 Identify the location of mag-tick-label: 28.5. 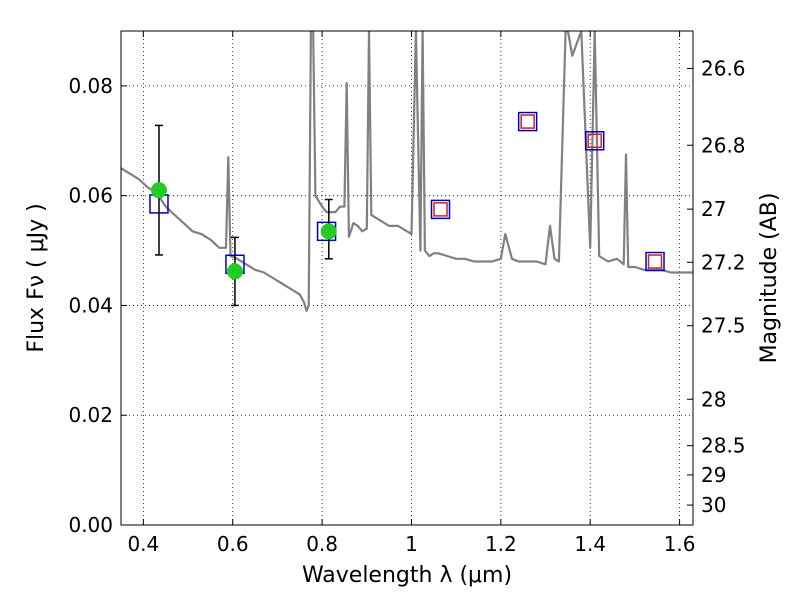
(723, 446).